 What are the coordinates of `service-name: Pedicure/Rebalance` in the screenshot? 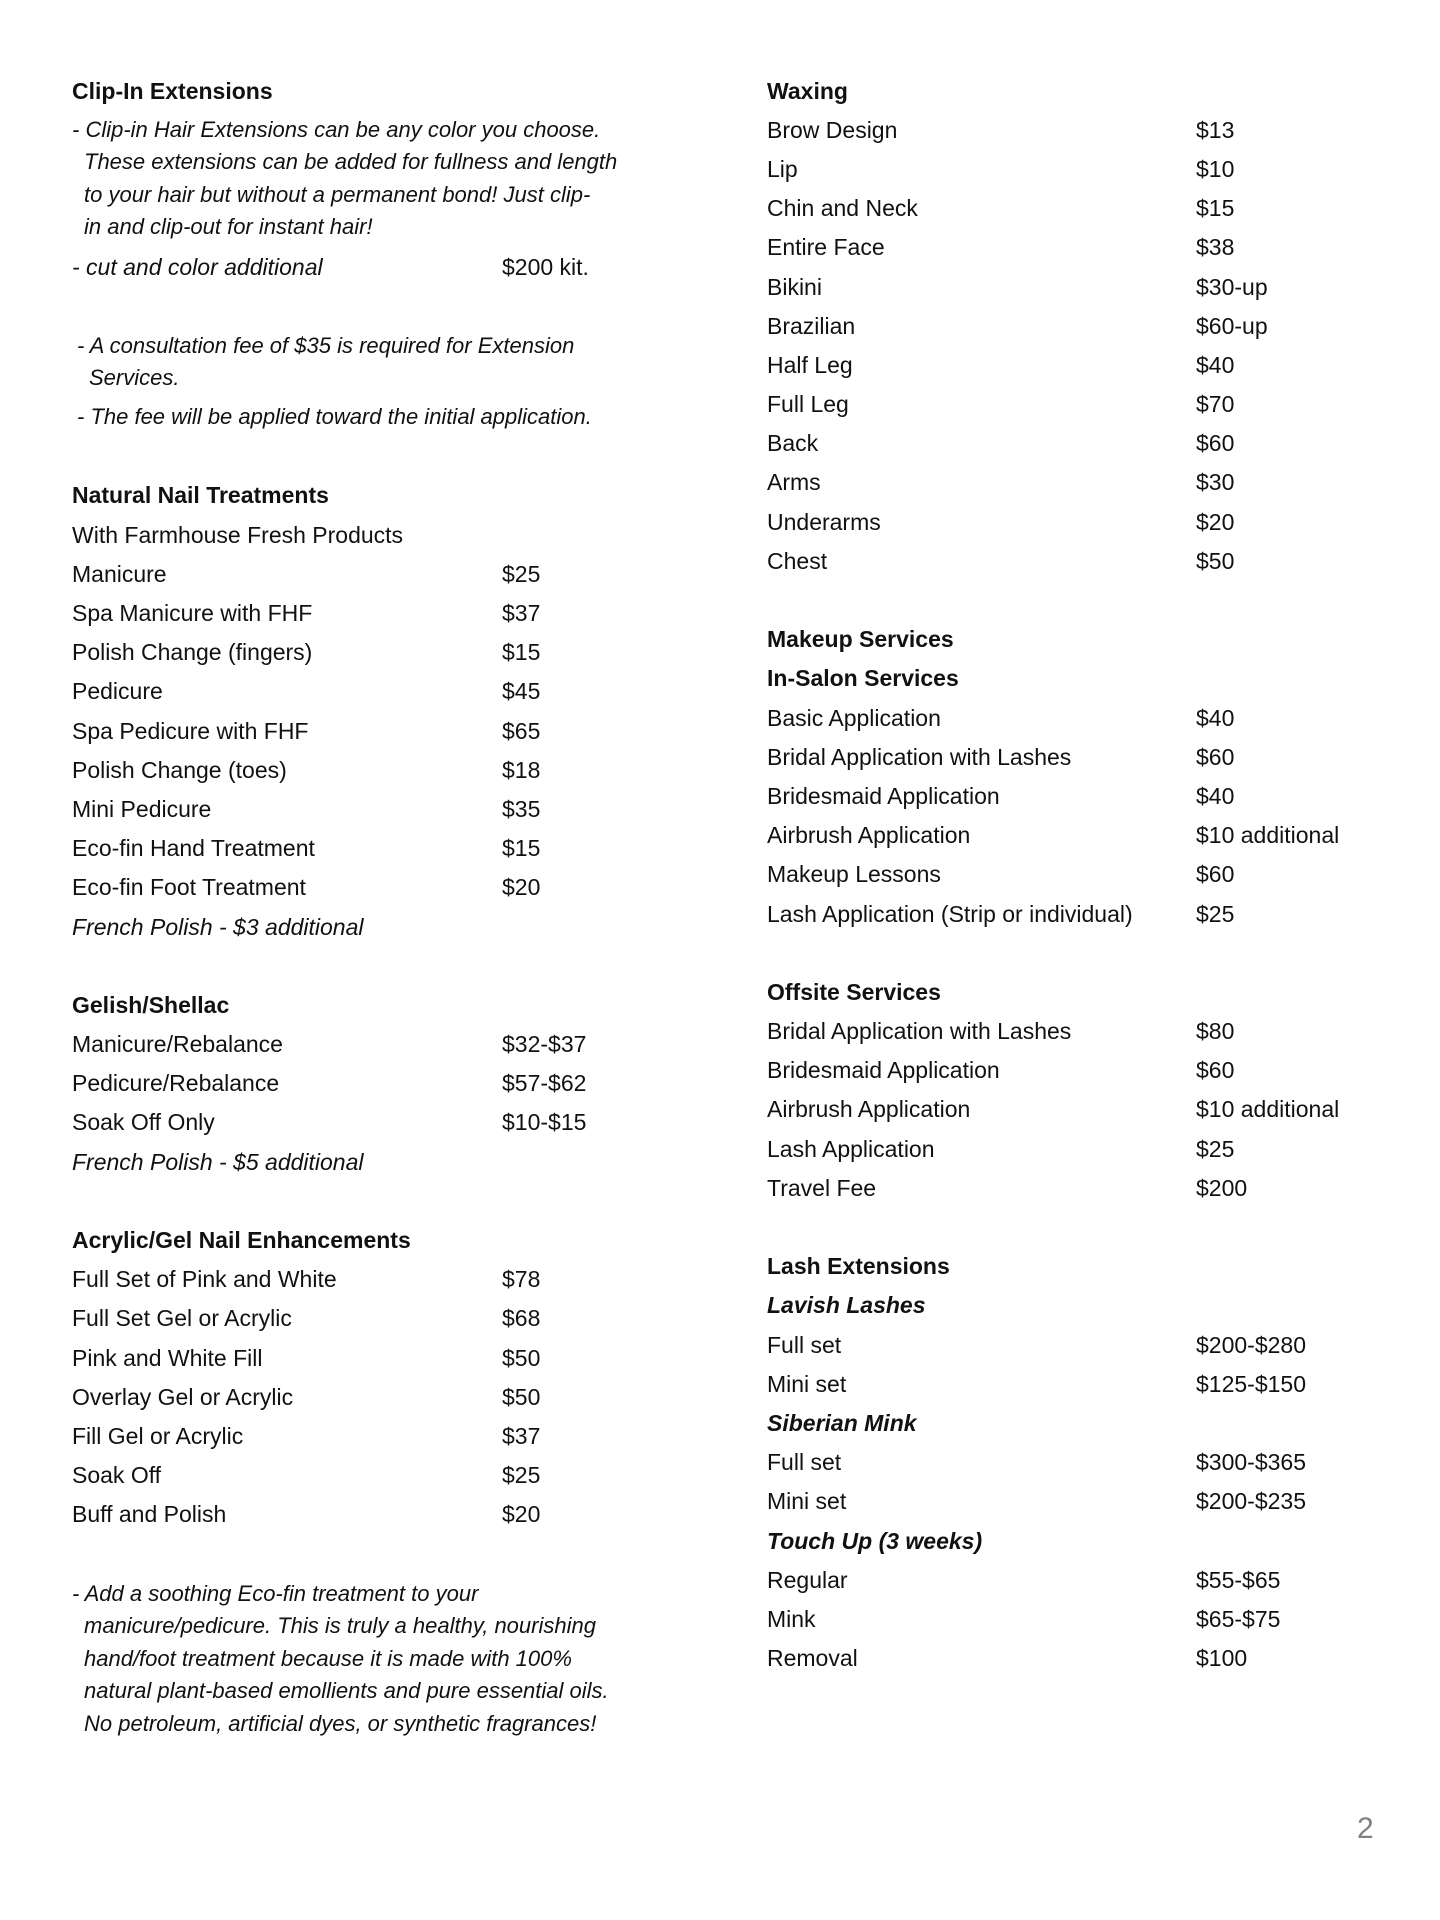 It's located at (176, 1083).